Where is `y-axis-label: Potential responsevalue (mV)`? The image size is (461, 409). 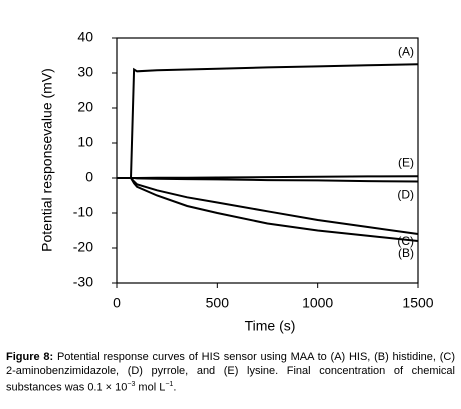
y-axis-label: Potential responsevalue (mV) is located at coordinates (47, 160).